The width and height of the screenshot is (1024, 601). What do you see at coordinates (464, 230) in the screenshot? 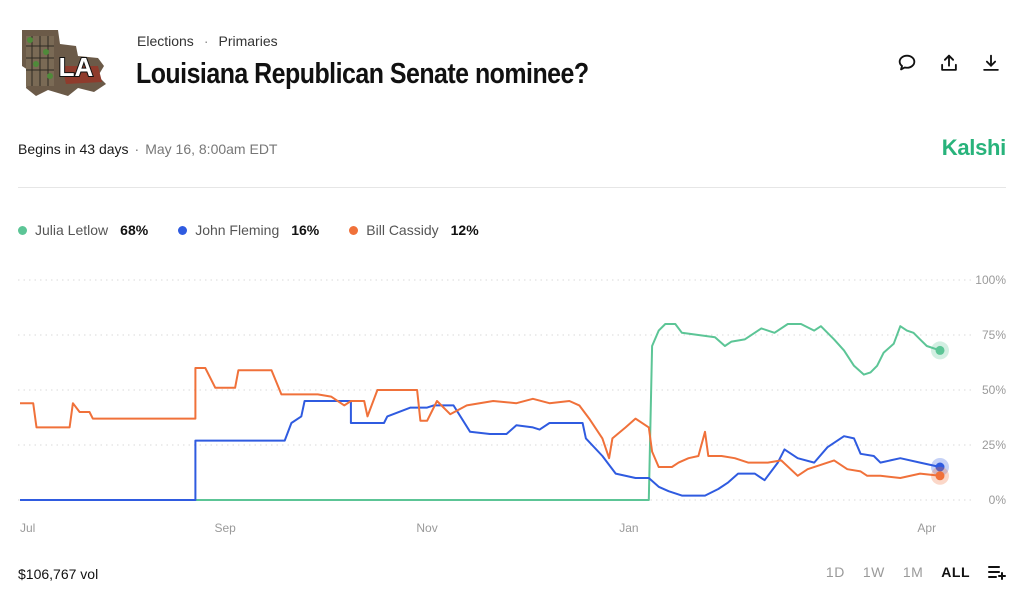
I see `legend-percent: 12%` at bounding box center [464, 230].